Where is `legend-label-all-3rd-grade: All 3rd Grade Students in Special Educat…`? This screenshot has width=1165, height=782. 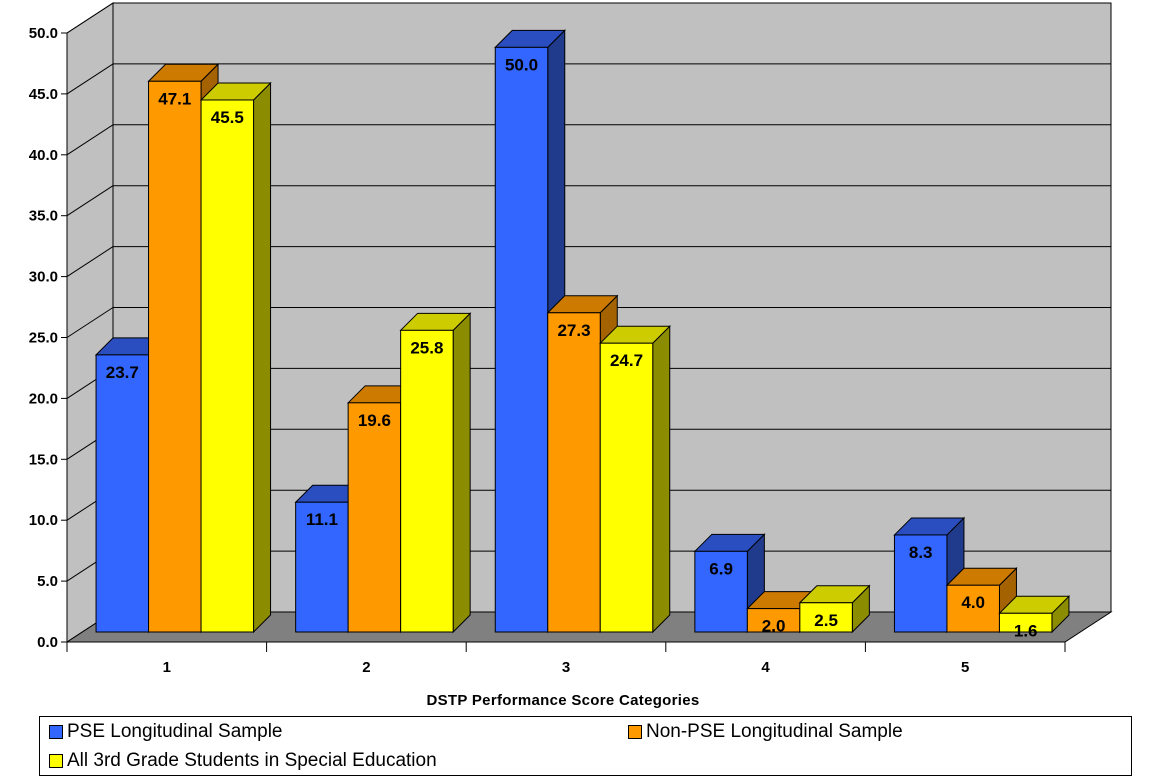
legend-label-all-3rd-grade: All 3rd Grade Students in Special Educat… is located at coordinates (252, 760).